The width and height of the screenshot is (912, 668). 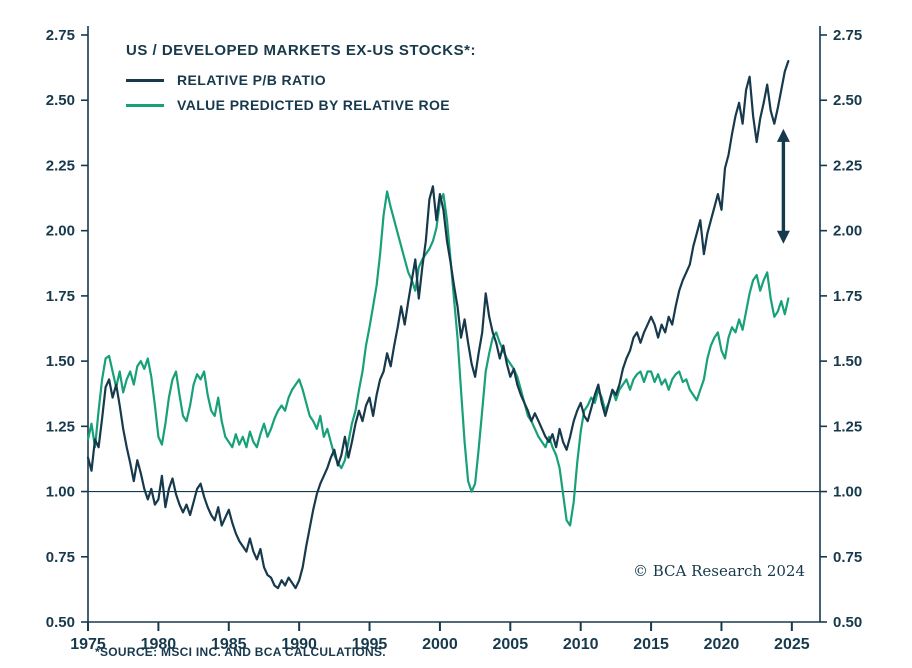 What do you see at coordinates (159, 644) in the screenshot?
I see `svg-text: 1980` at bounding box center [159, 644].